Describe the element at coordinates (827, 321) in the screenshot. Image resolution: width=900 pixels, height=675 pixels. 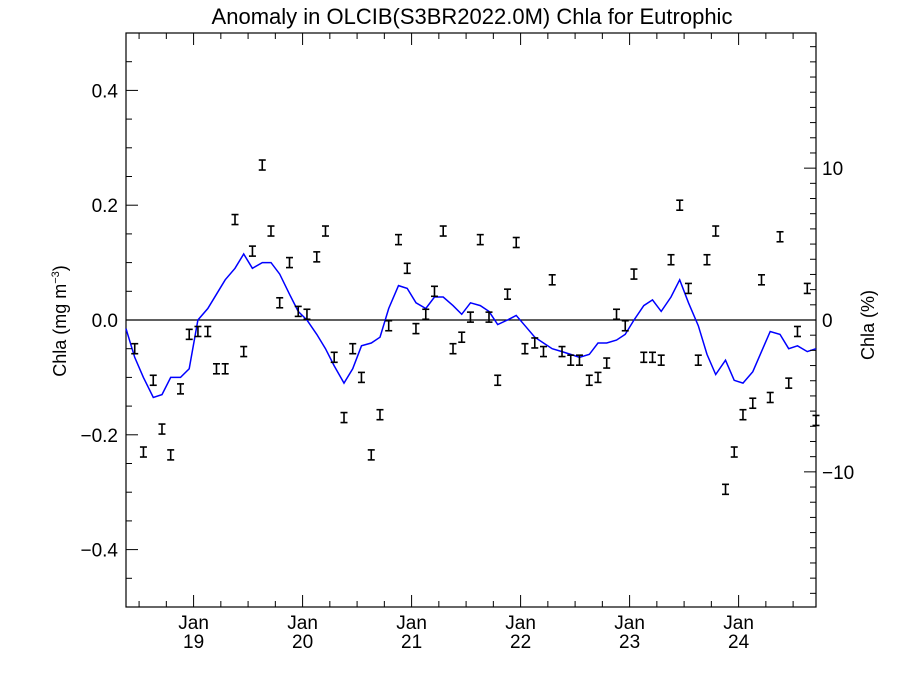
I see `y-right-tick-label: 0` at that location.